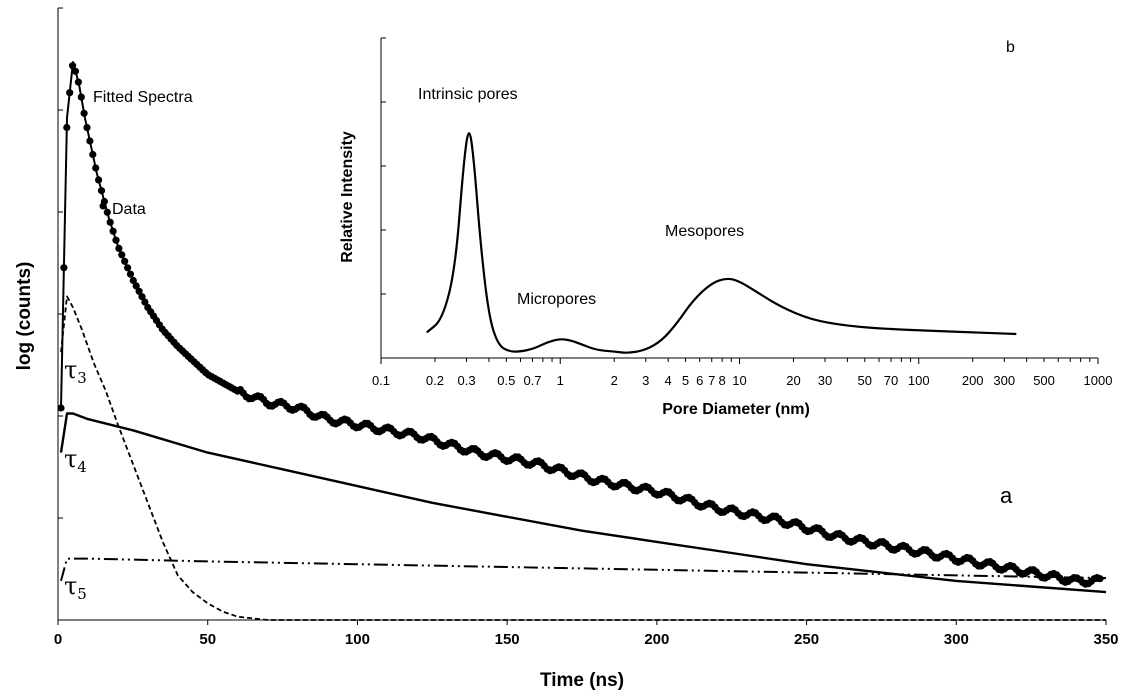  I want to click on inset-y-ticks, so click(383, 198).